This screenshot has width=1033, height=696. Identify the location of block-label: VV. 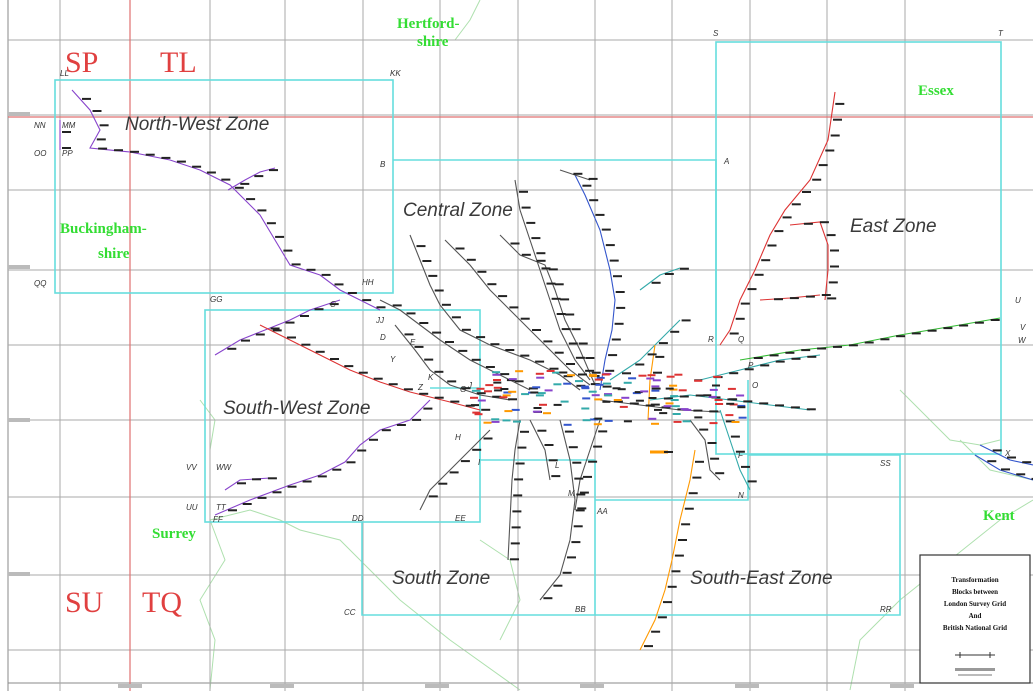
(191, 467).